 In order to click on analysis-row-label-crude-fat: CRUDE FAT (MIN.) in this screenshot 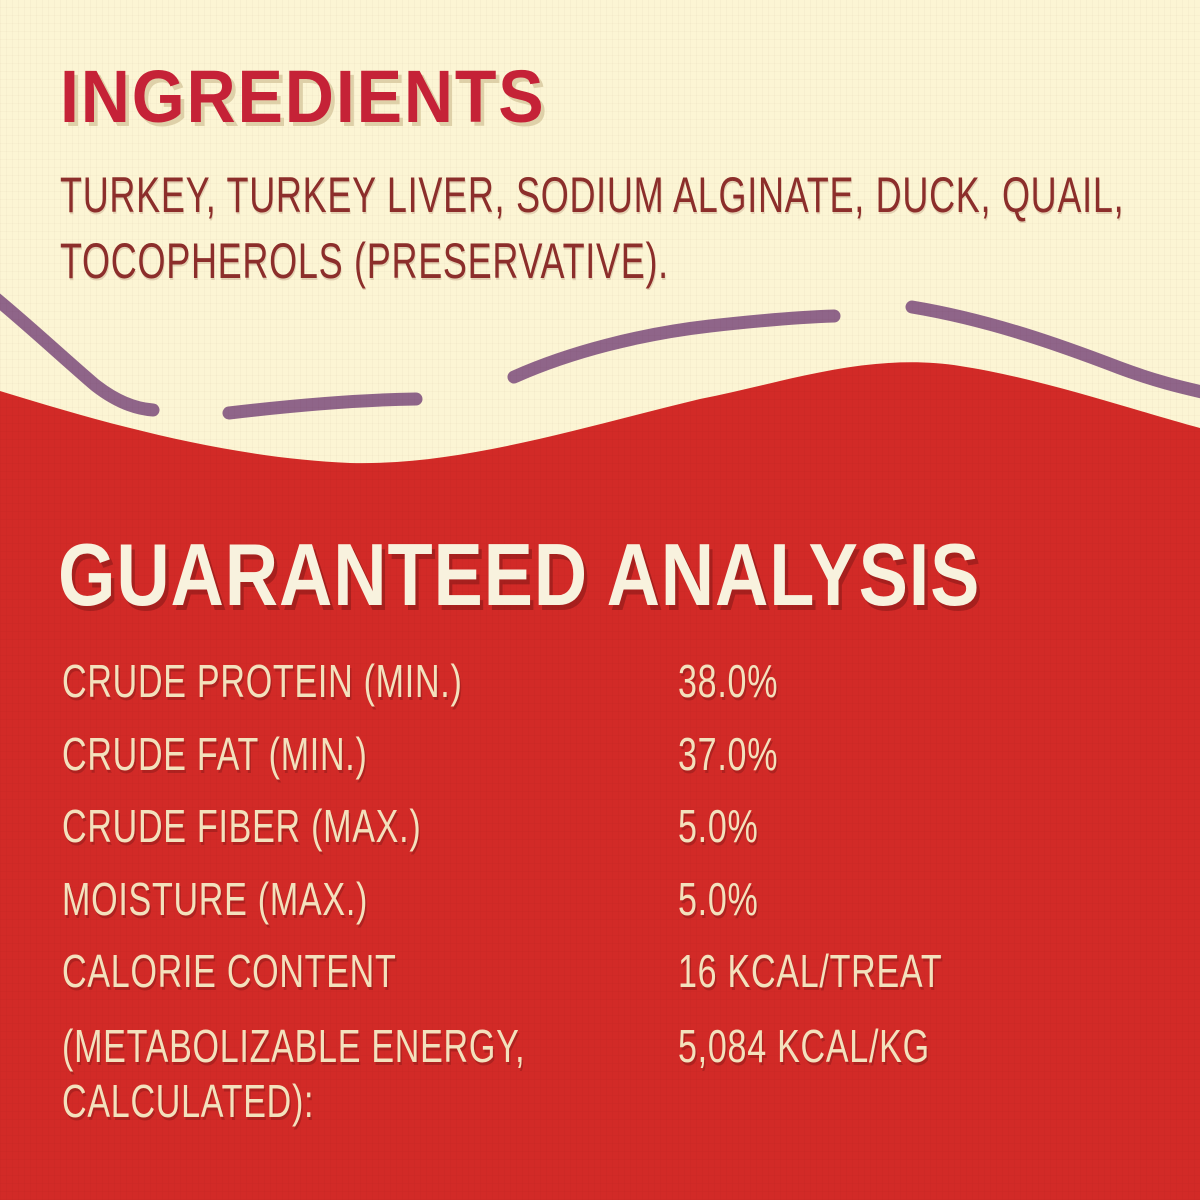, I will do `click(215, 754)`.